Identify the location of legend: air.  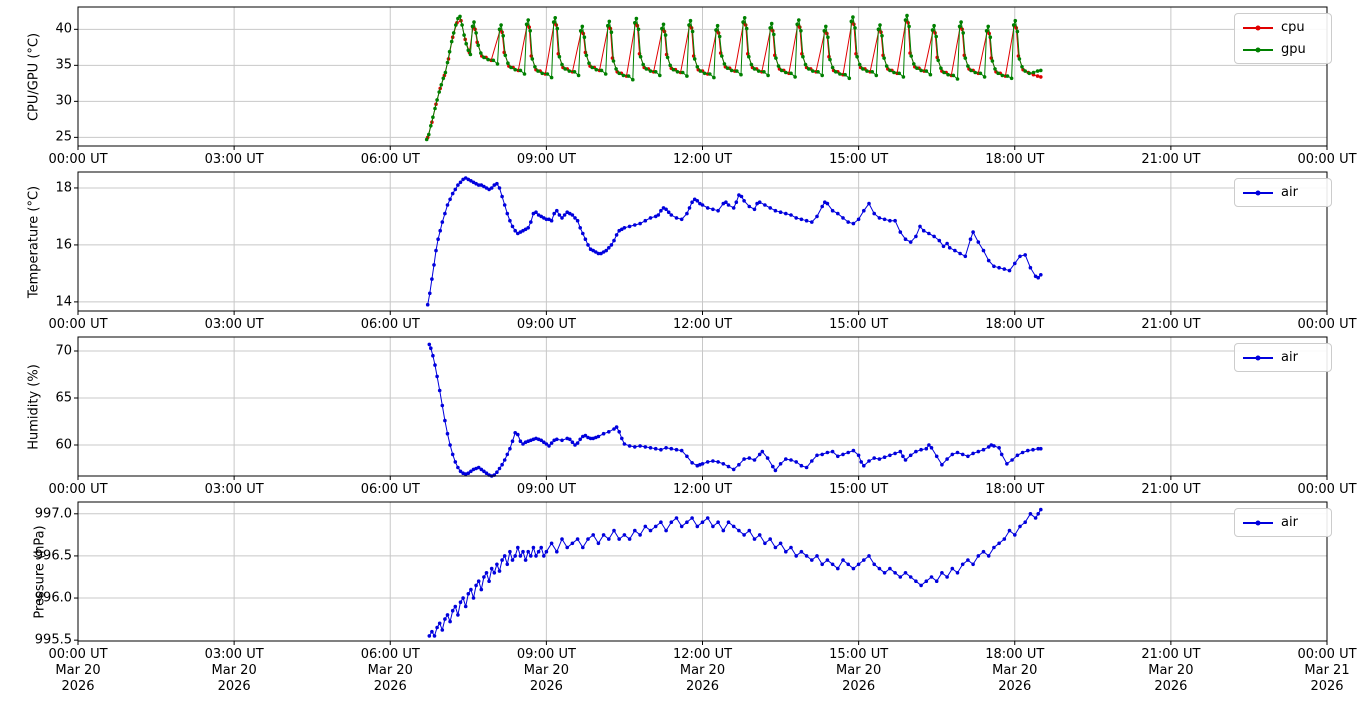
(1283, 192).